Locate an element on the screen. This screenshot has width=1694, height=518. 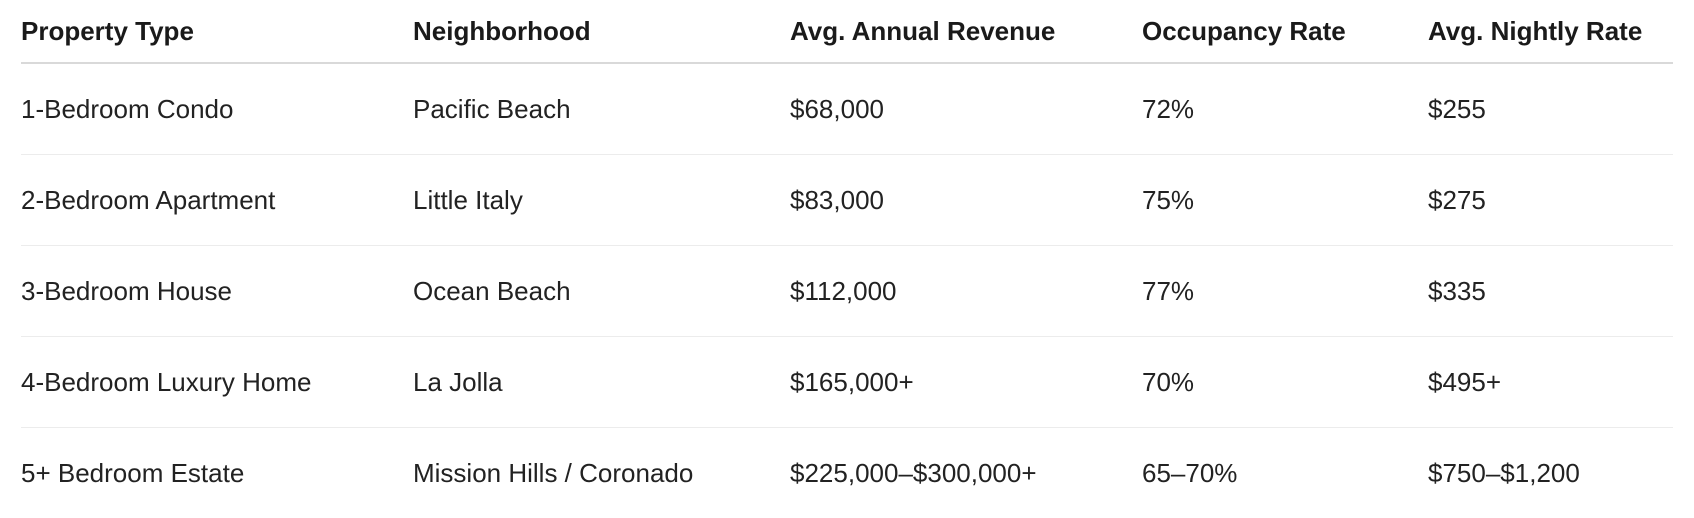
cell-occupancy-rate: 77% is located at coordinates (1285, 291).